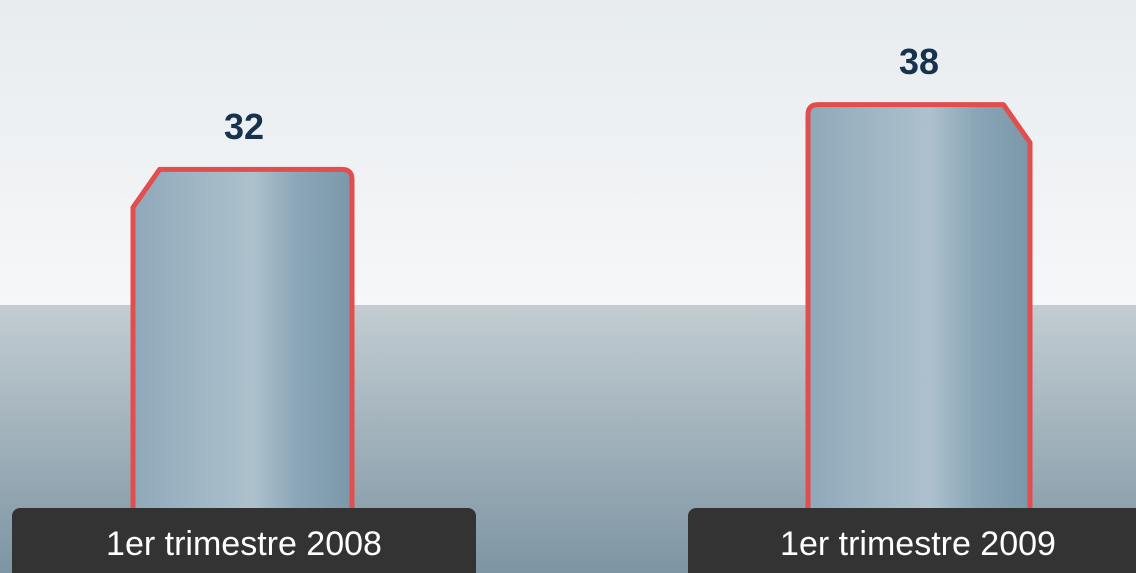 The width and height of the screenshot is (1136, 573). Describe the element at coordinates (574, 540) in the screenshot. I see `labels: 1er trimestre 2008 1er trimestre 2009` at that location.